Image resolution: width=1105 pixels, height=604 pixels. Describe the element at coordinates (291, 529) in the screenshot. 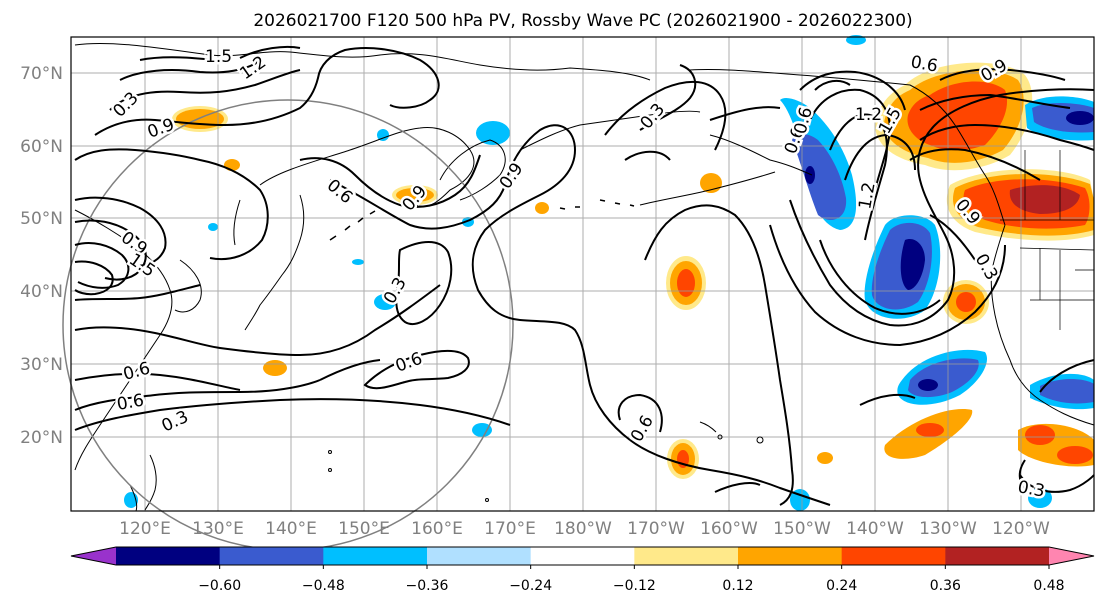

I see `lon-tick-label: 140°E` at that location.